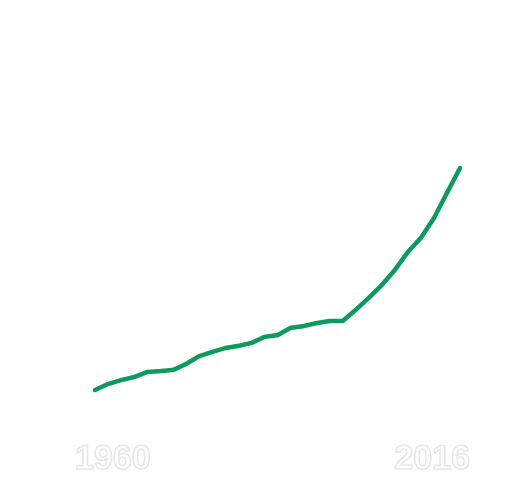  What do you see at coordinates (432, 458) in the screenshot?
I see `x-tick-label: 2016` at bounding box center [432, 458].